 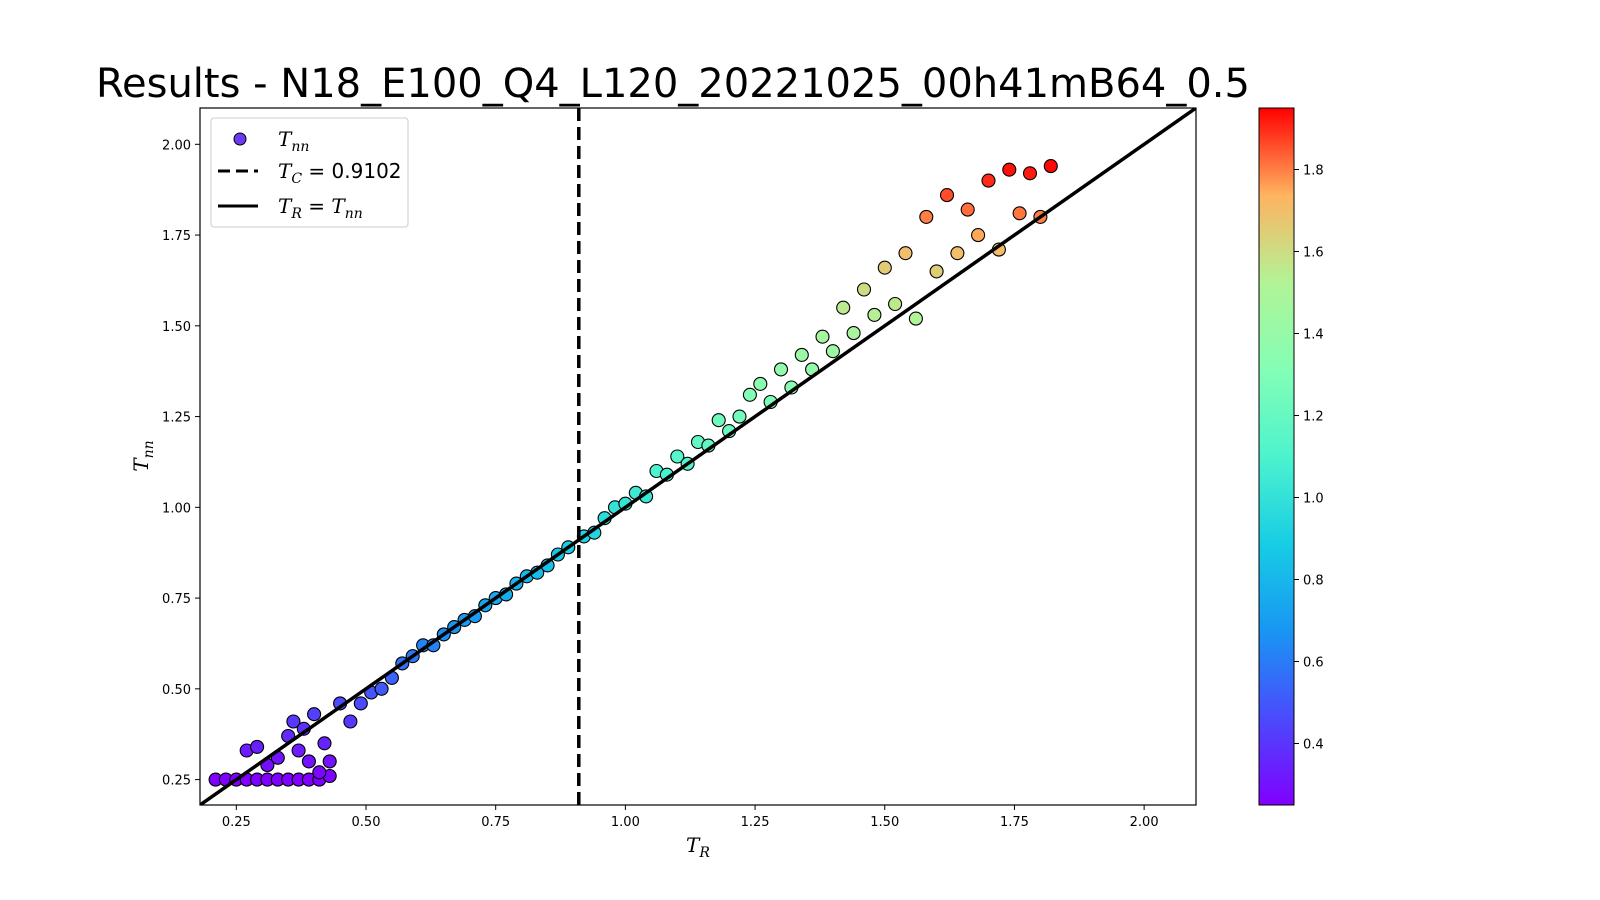 I want to click on x-tick-label: 2.00, so click(x=1144, y=822).